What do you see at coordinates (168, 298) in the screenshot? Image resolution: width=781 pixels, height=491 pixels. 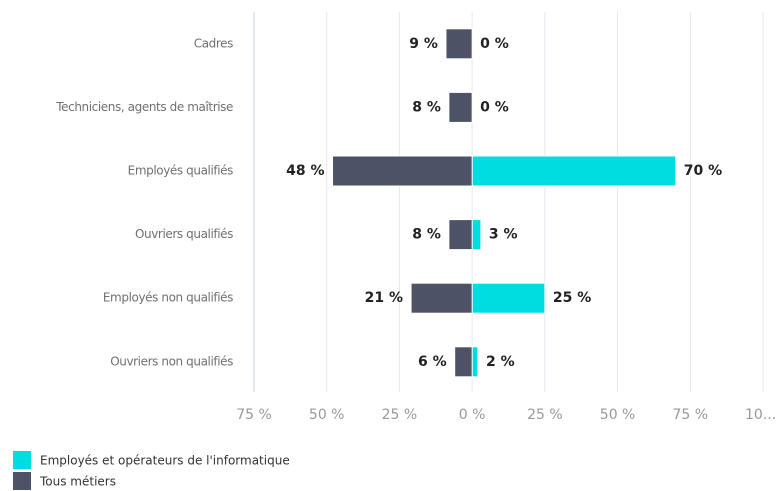 I see `category-label: Employés non qualifiés` at bounding box center [168, 298].